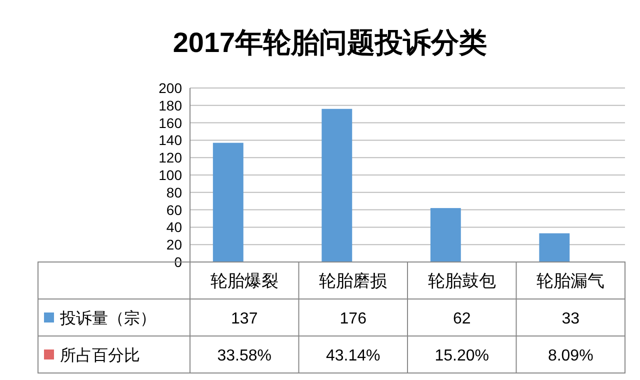 The image size is (640, 380). I want to click on y-tick-label: 40, so click(174, 227).